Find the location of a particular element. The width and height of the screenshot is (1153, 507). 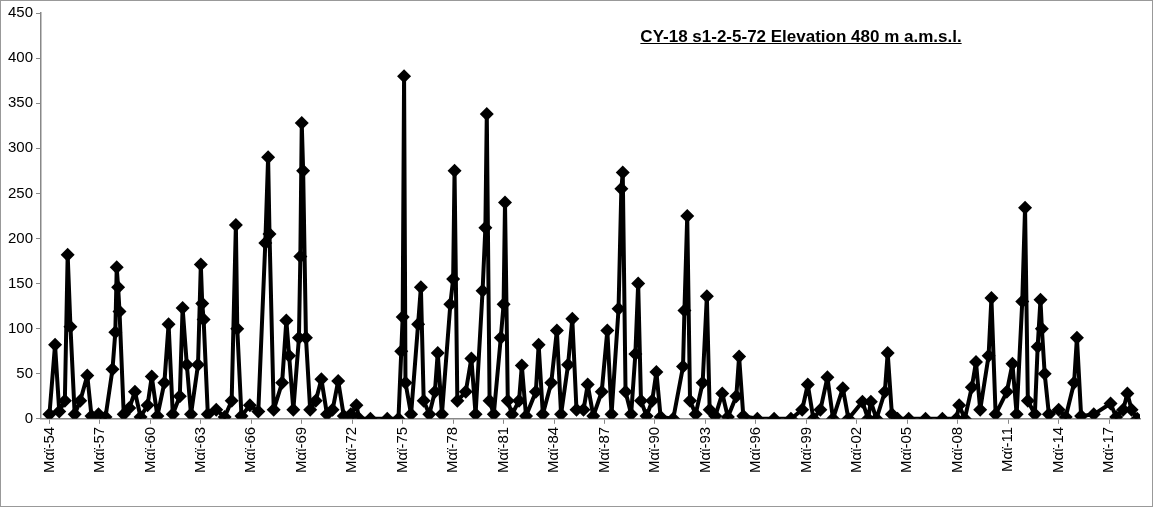

y-tick-label: 400 is located at coordinates (21, 57).